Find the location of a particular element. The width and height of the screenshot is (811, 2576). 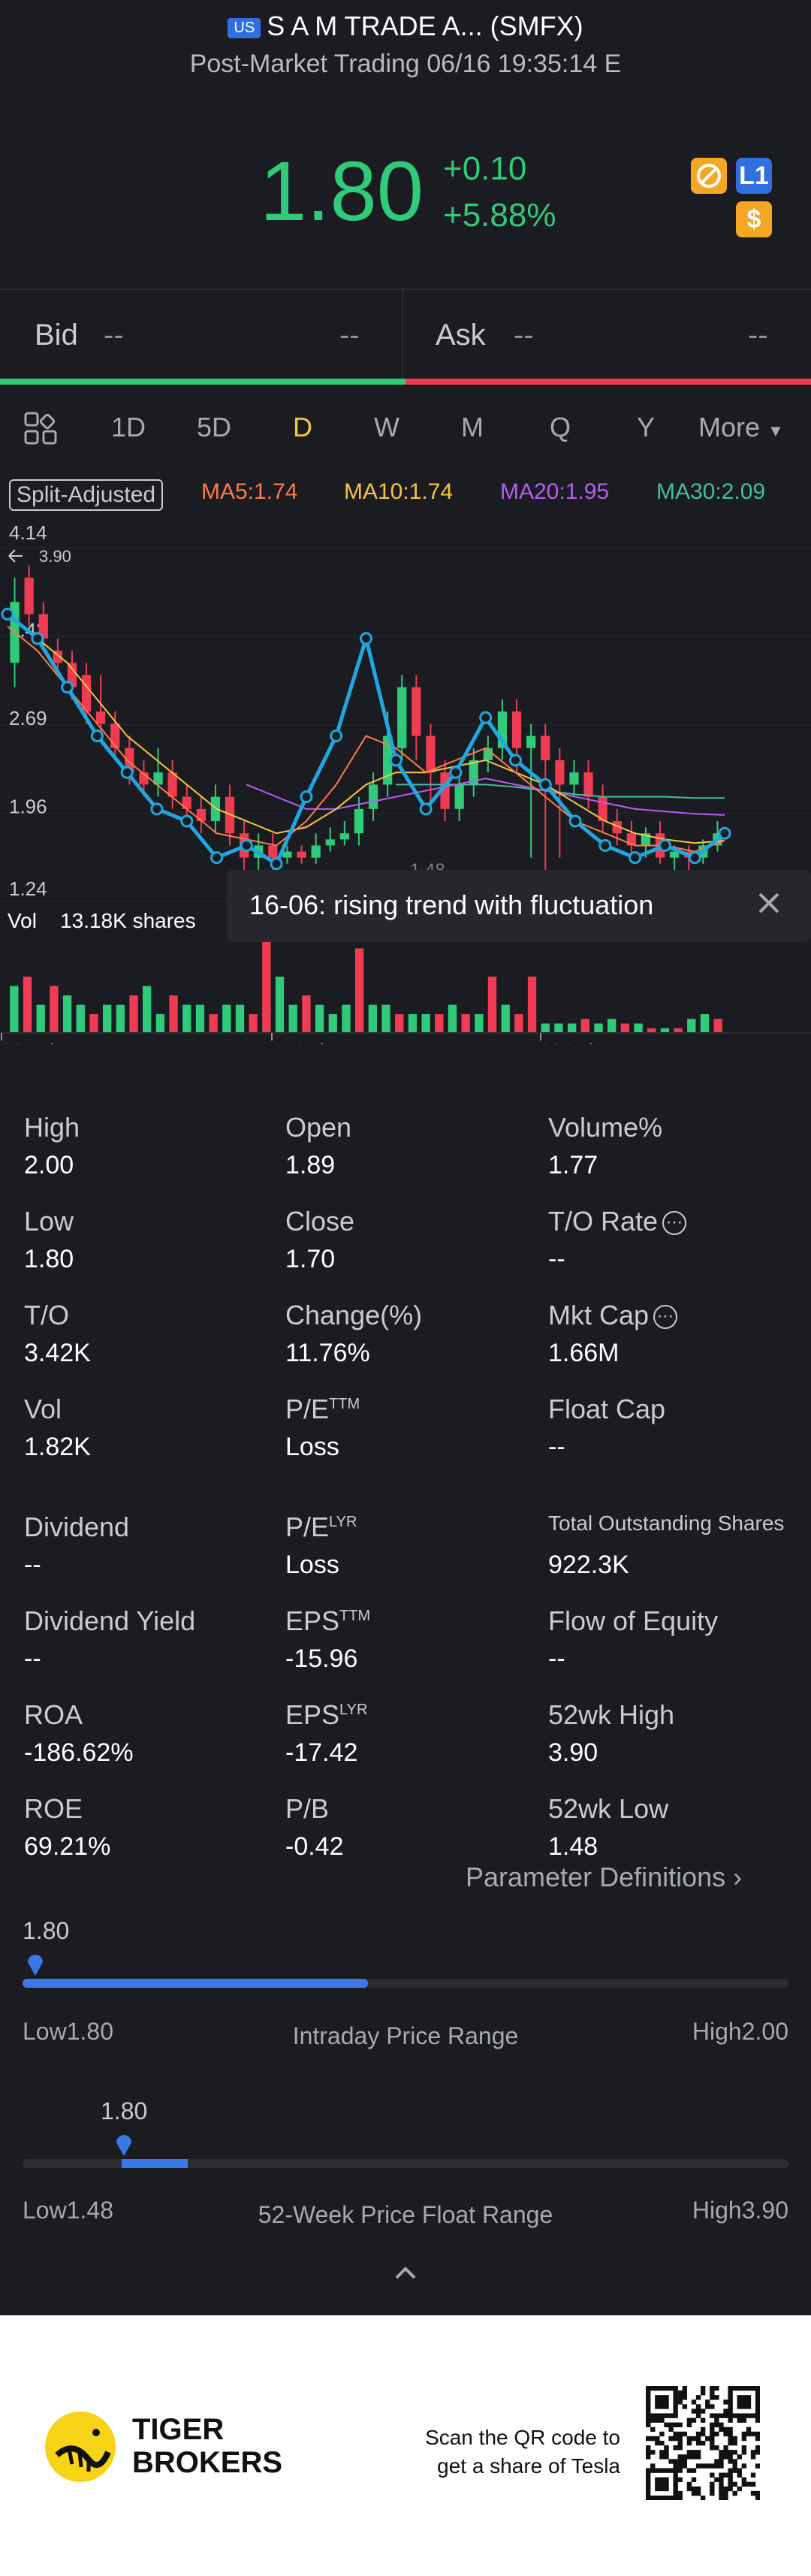

week52-title: 52-Week Price Float Range is located at coordinates (405, 2214).